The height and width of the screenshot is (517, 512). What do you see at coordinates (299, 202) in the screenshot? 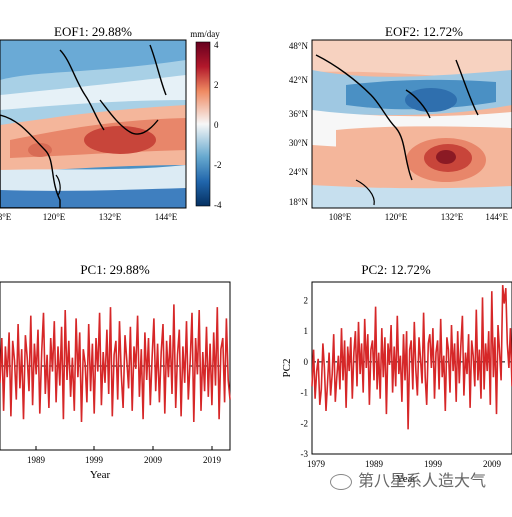
I see `eof2-ytick-18: 18°N` at bounding box center [299, 202].